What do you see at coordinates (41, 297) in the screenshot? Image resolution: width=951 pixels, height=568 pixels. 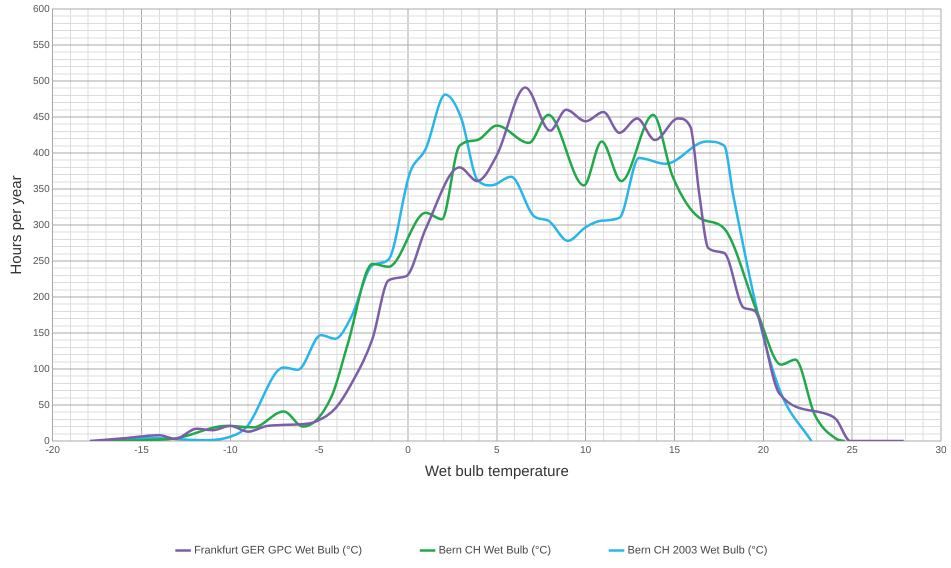 I see `y-tick-label: 200` at bounding box center [41, 297].